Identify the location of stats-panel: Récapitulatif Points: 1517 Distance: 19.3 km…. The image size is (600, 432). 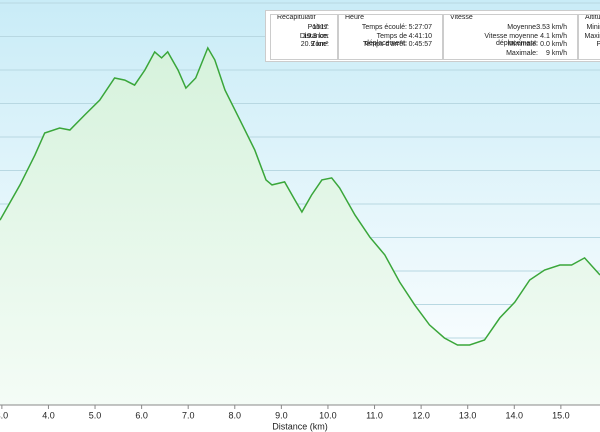
(432, 36).